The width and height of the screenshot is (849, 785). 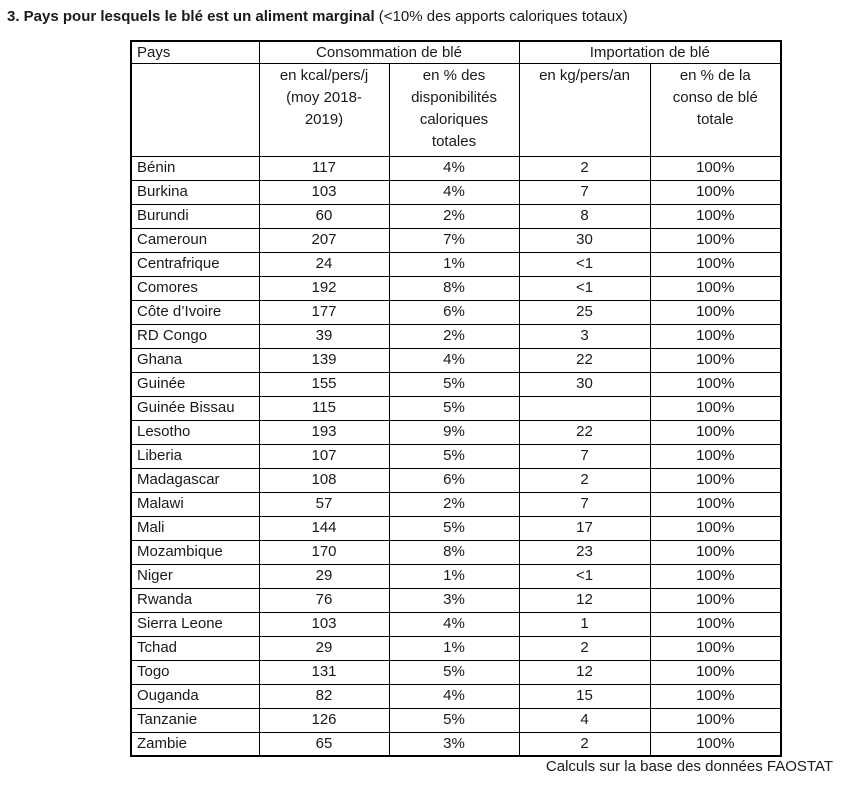 I want to click on cell-kcal: 192, so click(x=324, y=288).